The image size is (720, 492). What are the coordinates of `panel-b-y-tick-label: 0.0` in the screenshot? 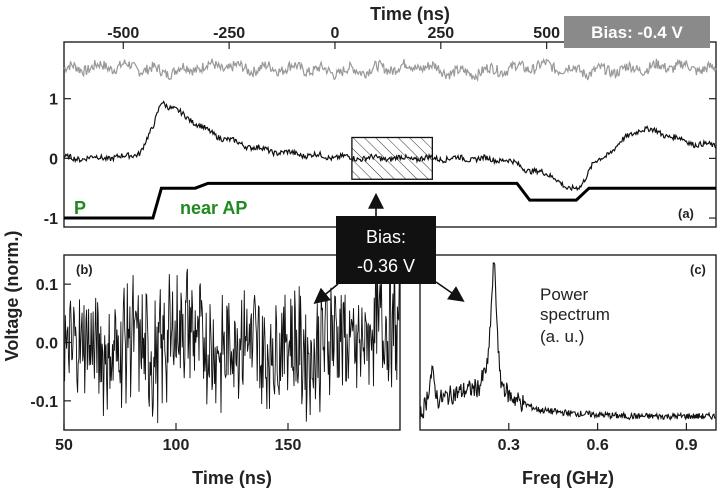 It's located at (47, 344).